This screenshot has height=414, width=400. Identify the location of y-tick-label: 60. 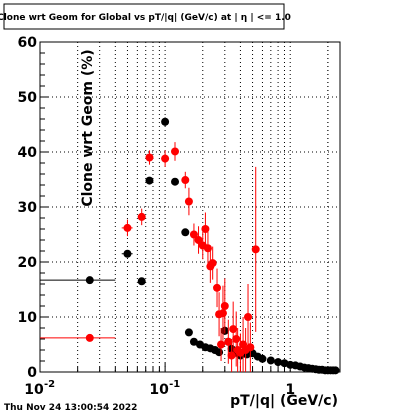
(28, 43).